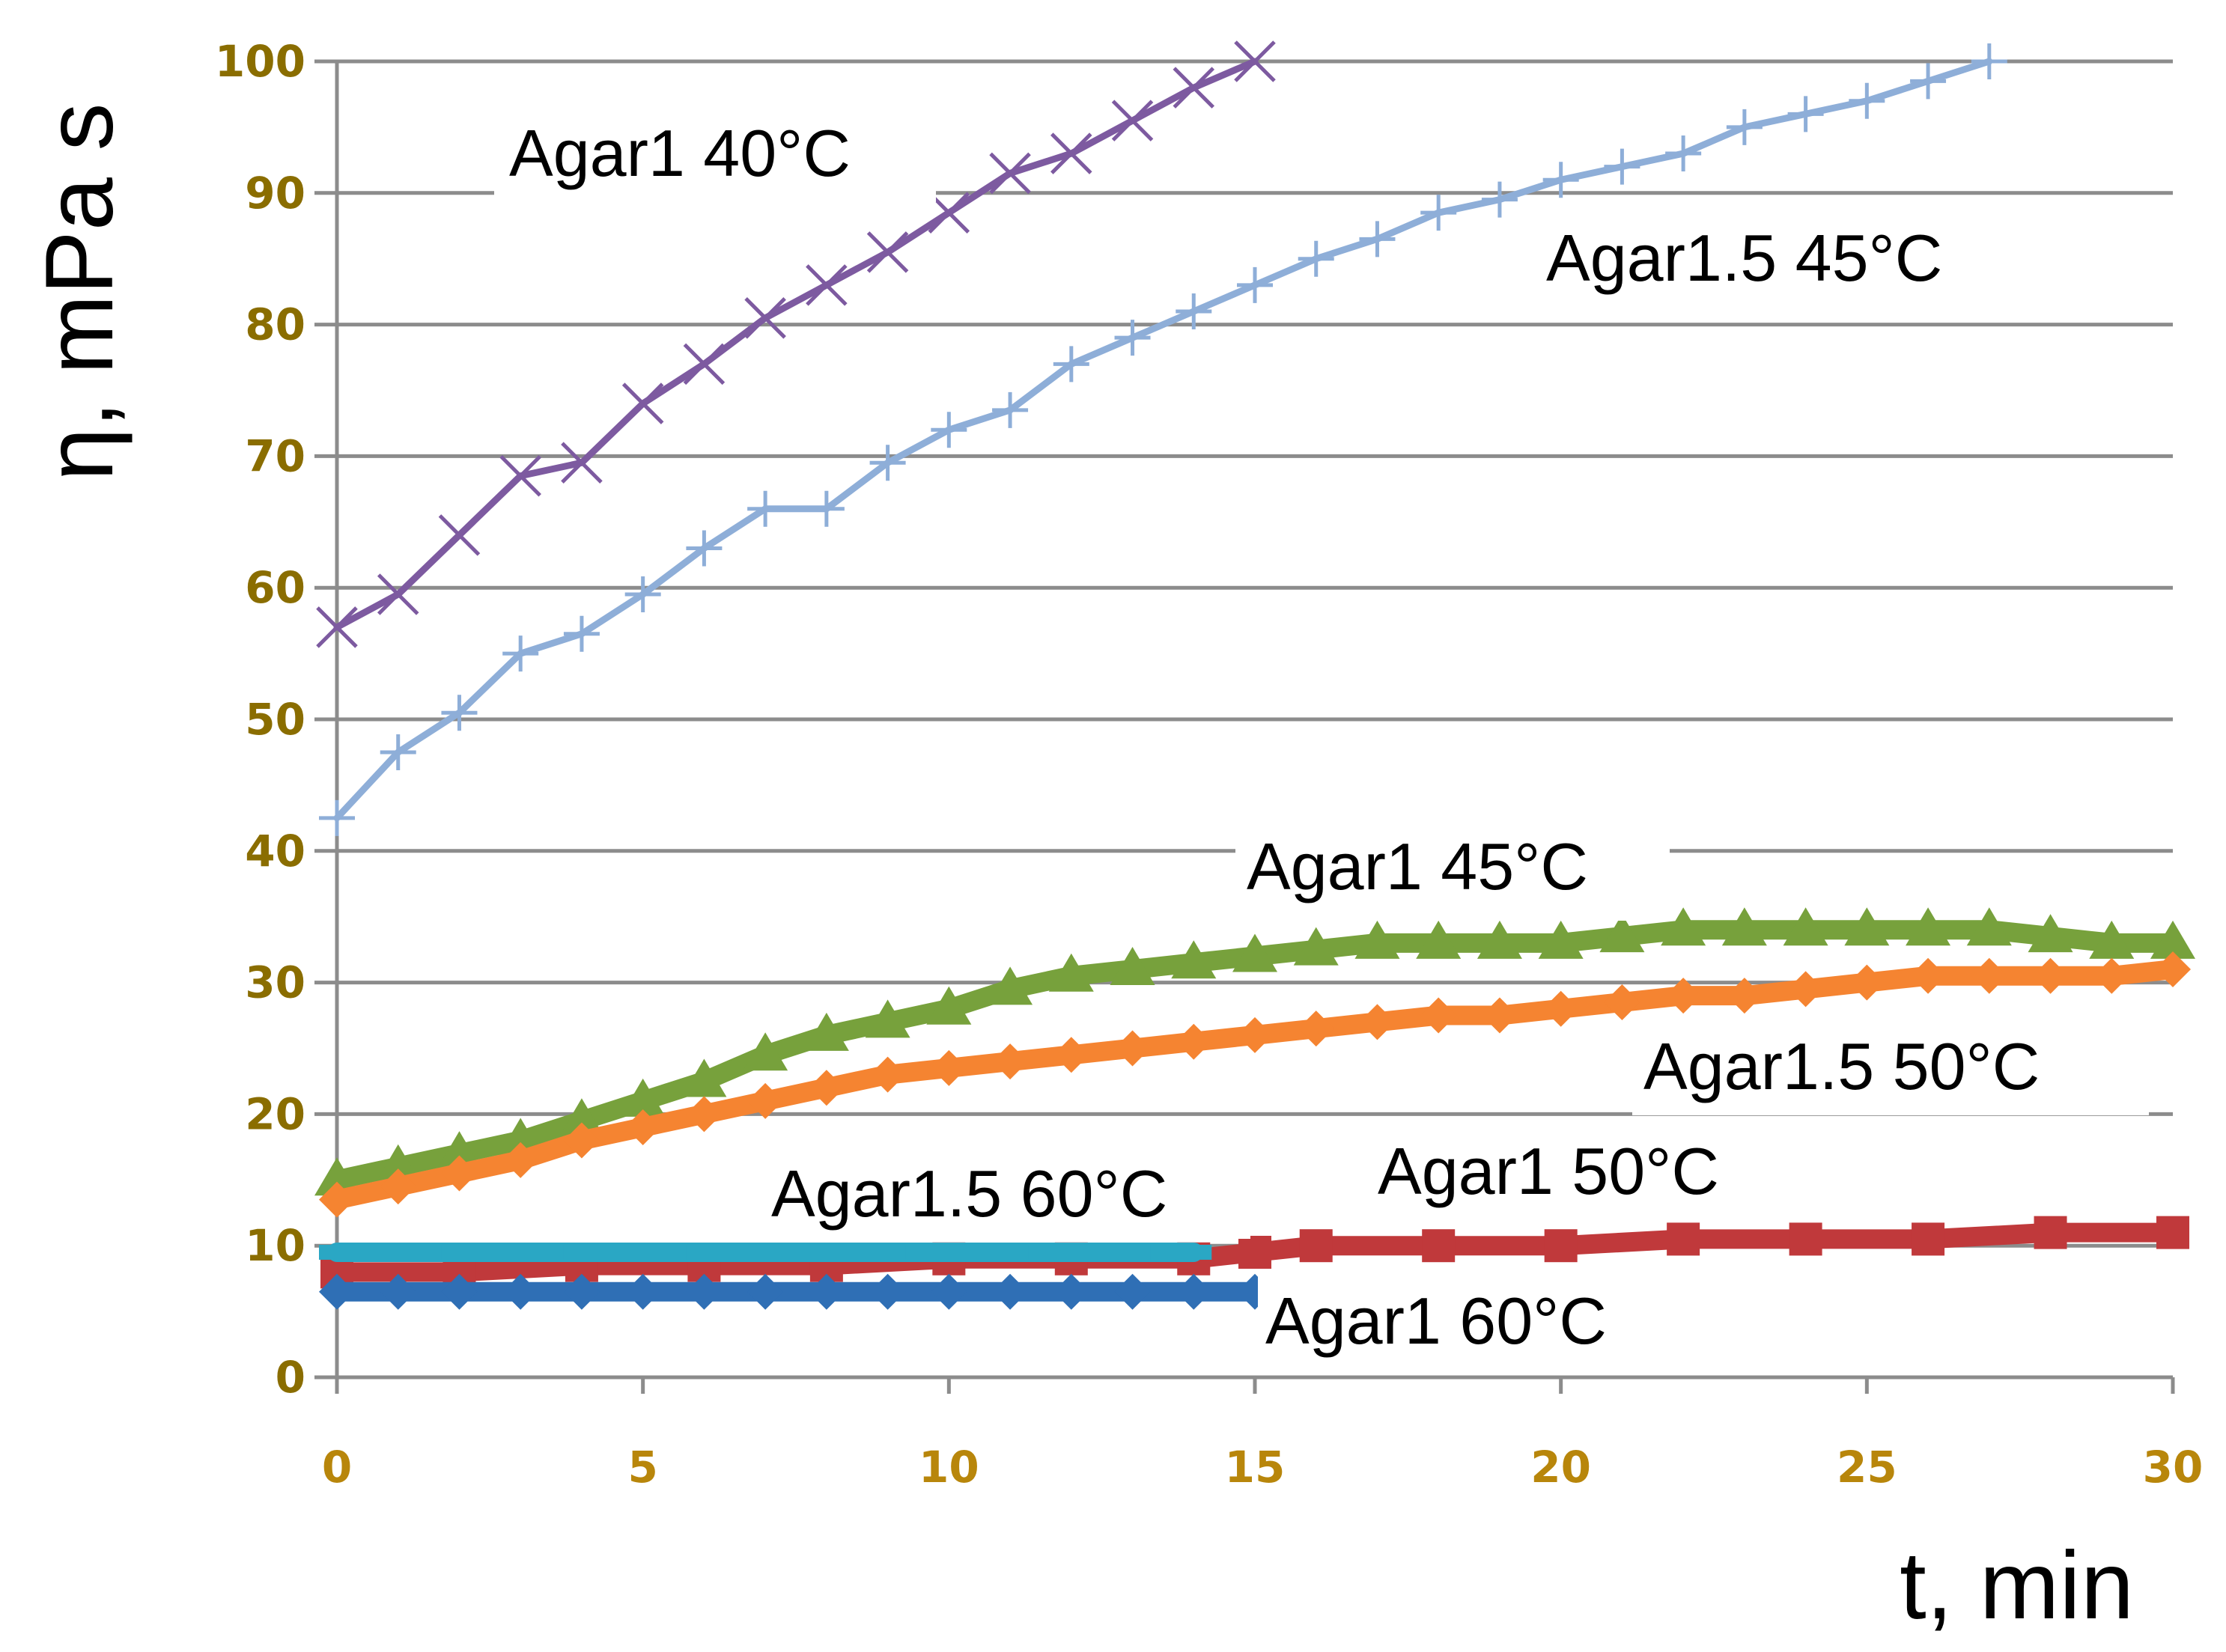 This screenshot has width=2226, height=1652. Describe the element at coordinates (642, 1467) in the screenshot. I see `x-tick-label-5: 5` at that location.